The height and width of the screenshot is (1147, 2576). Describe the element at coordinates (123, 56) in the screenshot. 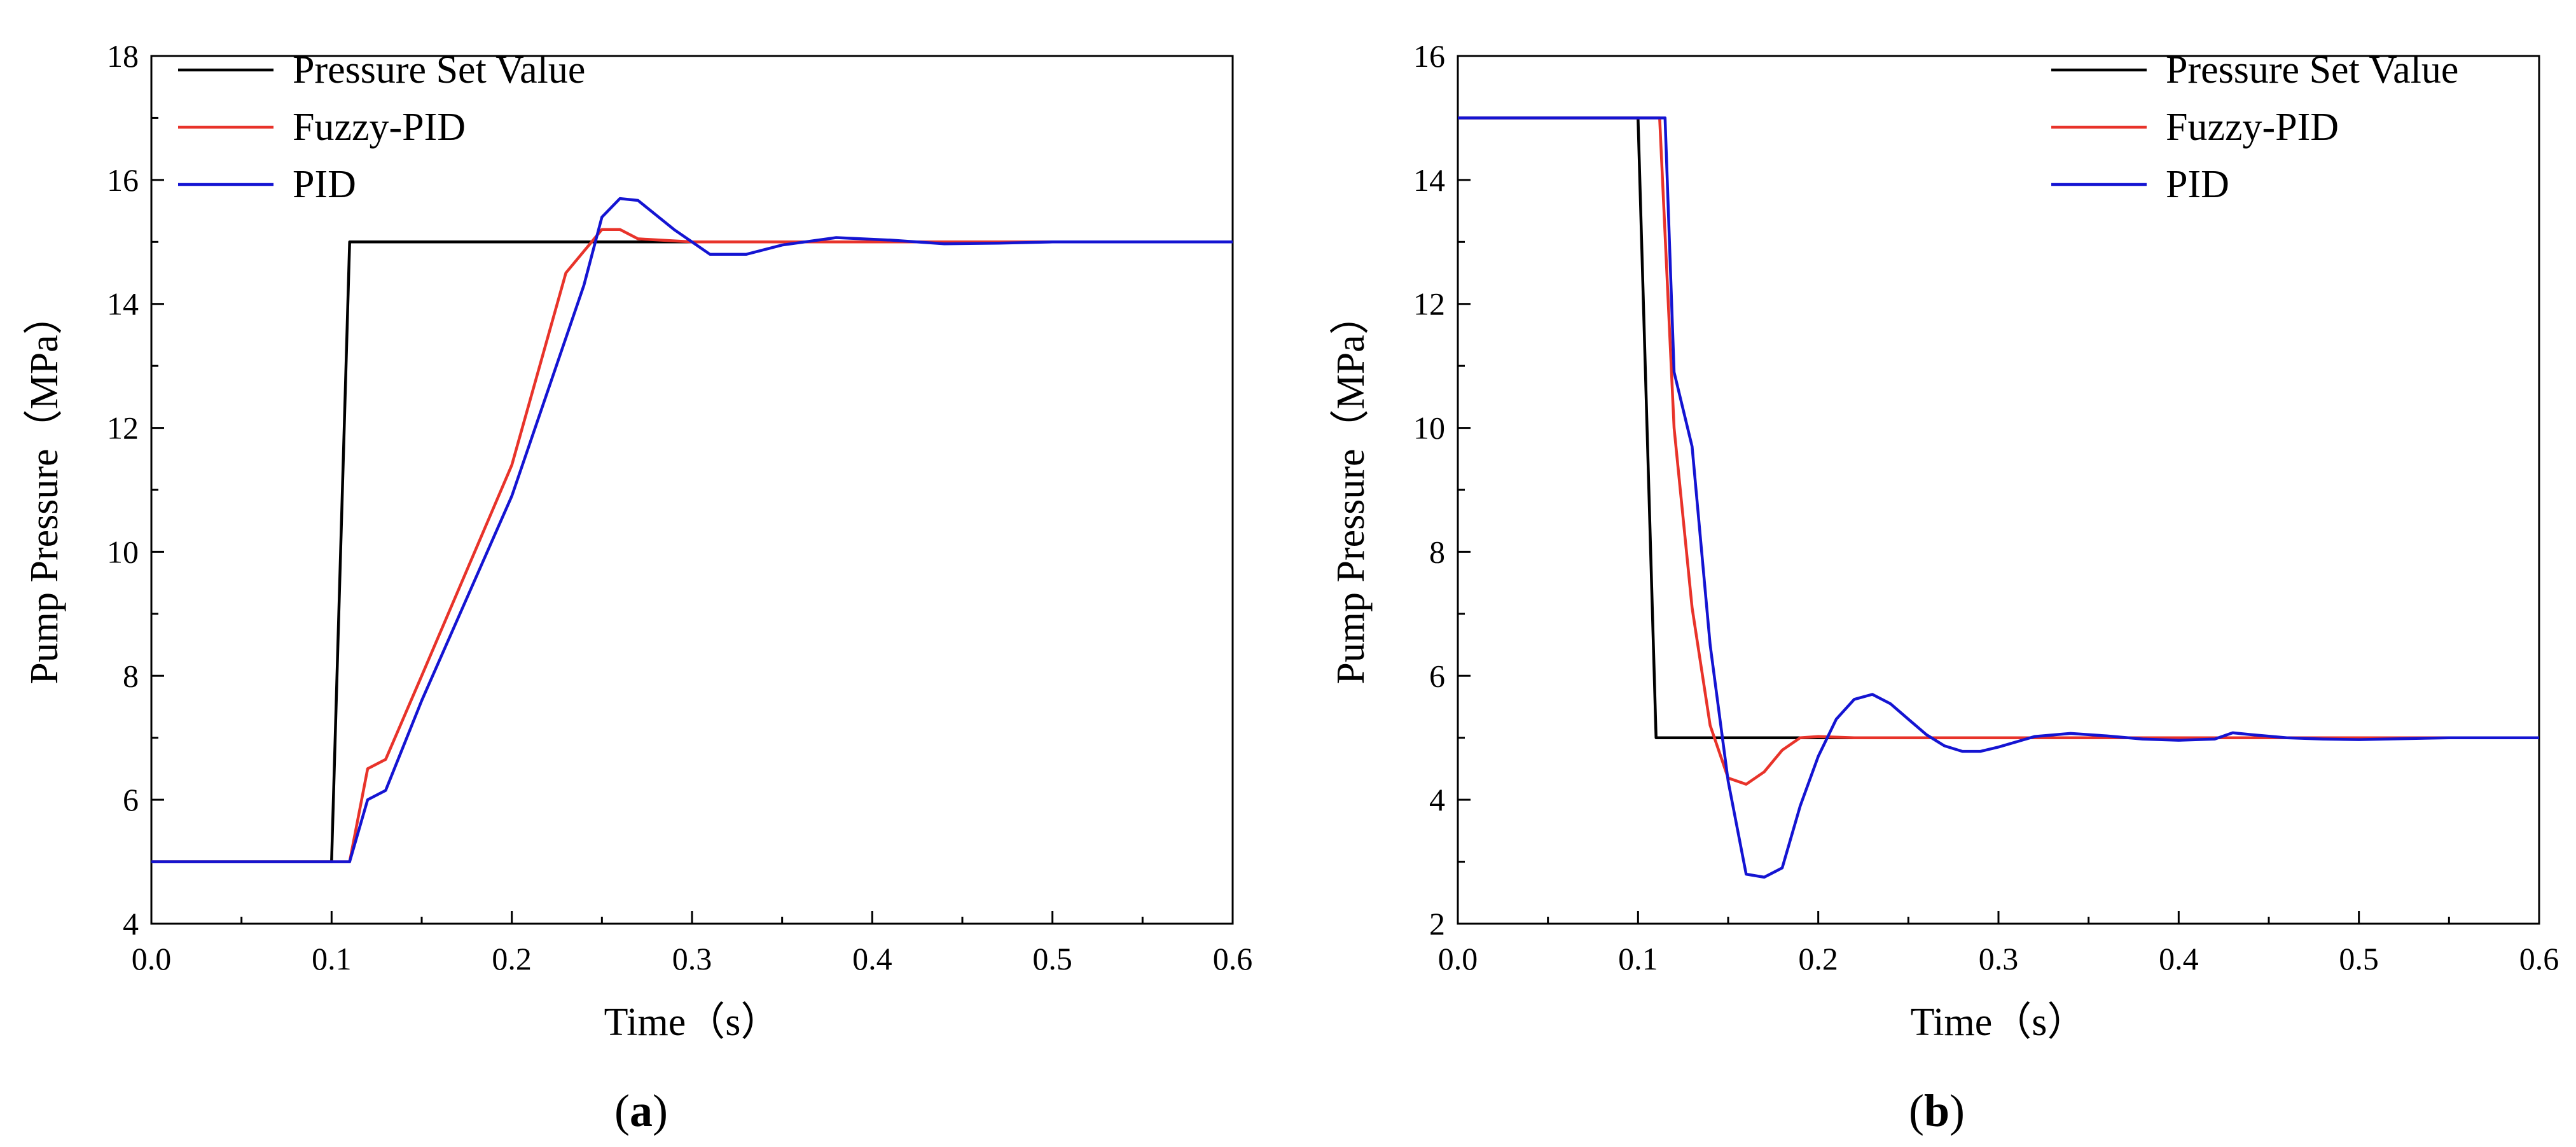

I see `y-tick-label: 18` at that location.